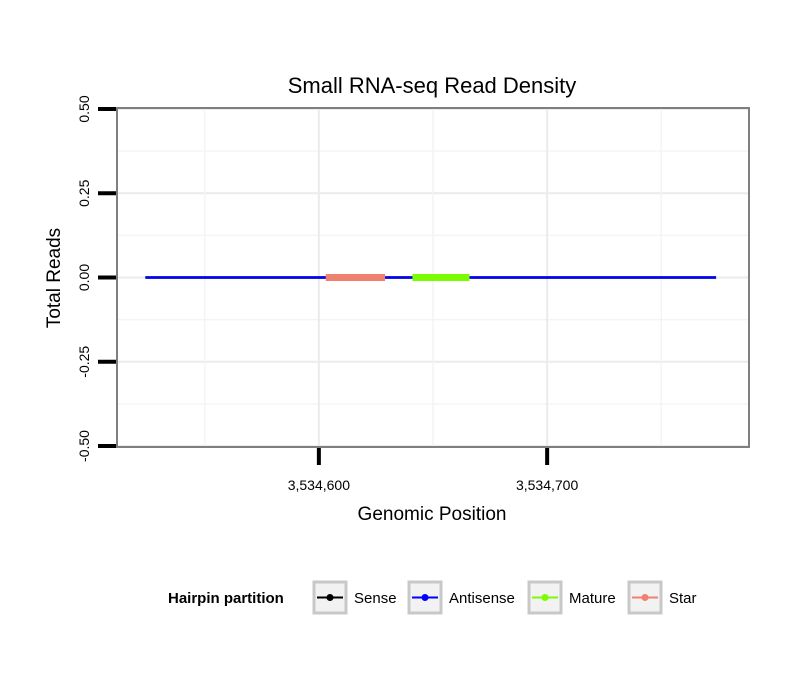 The width and height of the screenshot is (810, 690). I want to click on x-axis-title: Genomic Position, so click(432, 514).